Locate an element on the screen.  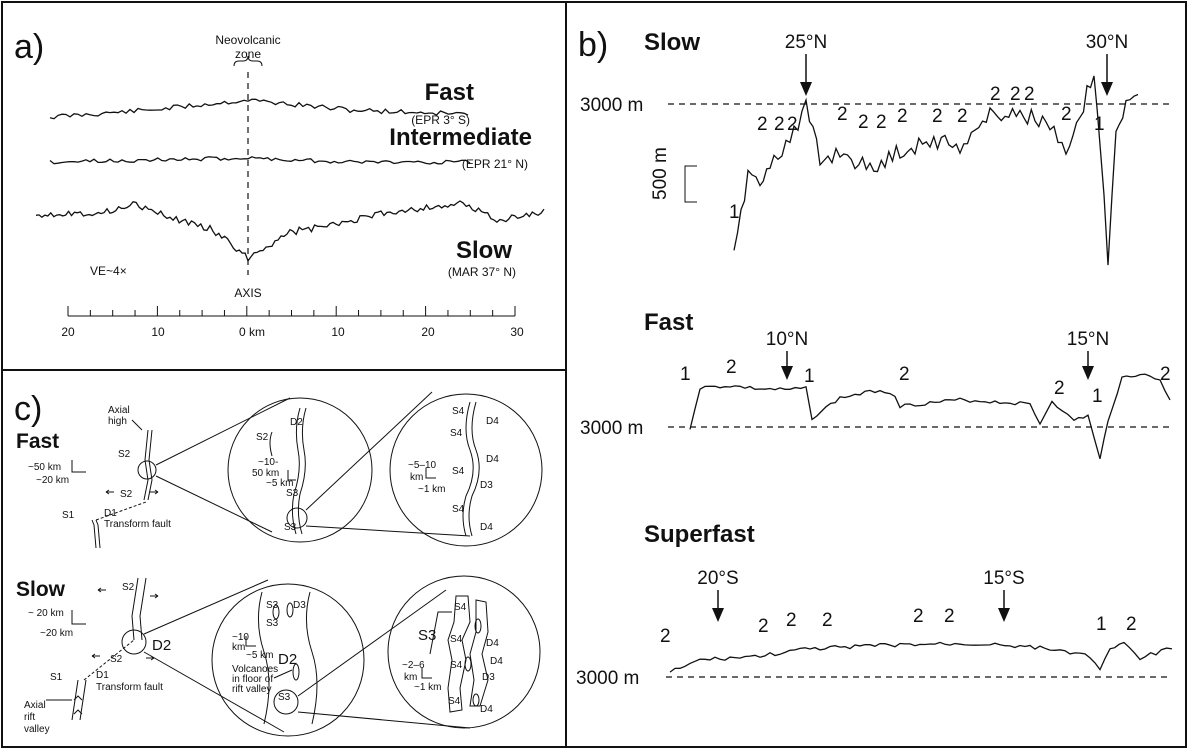
fast-zoom-circle-small is located at coordinates (147, 470).